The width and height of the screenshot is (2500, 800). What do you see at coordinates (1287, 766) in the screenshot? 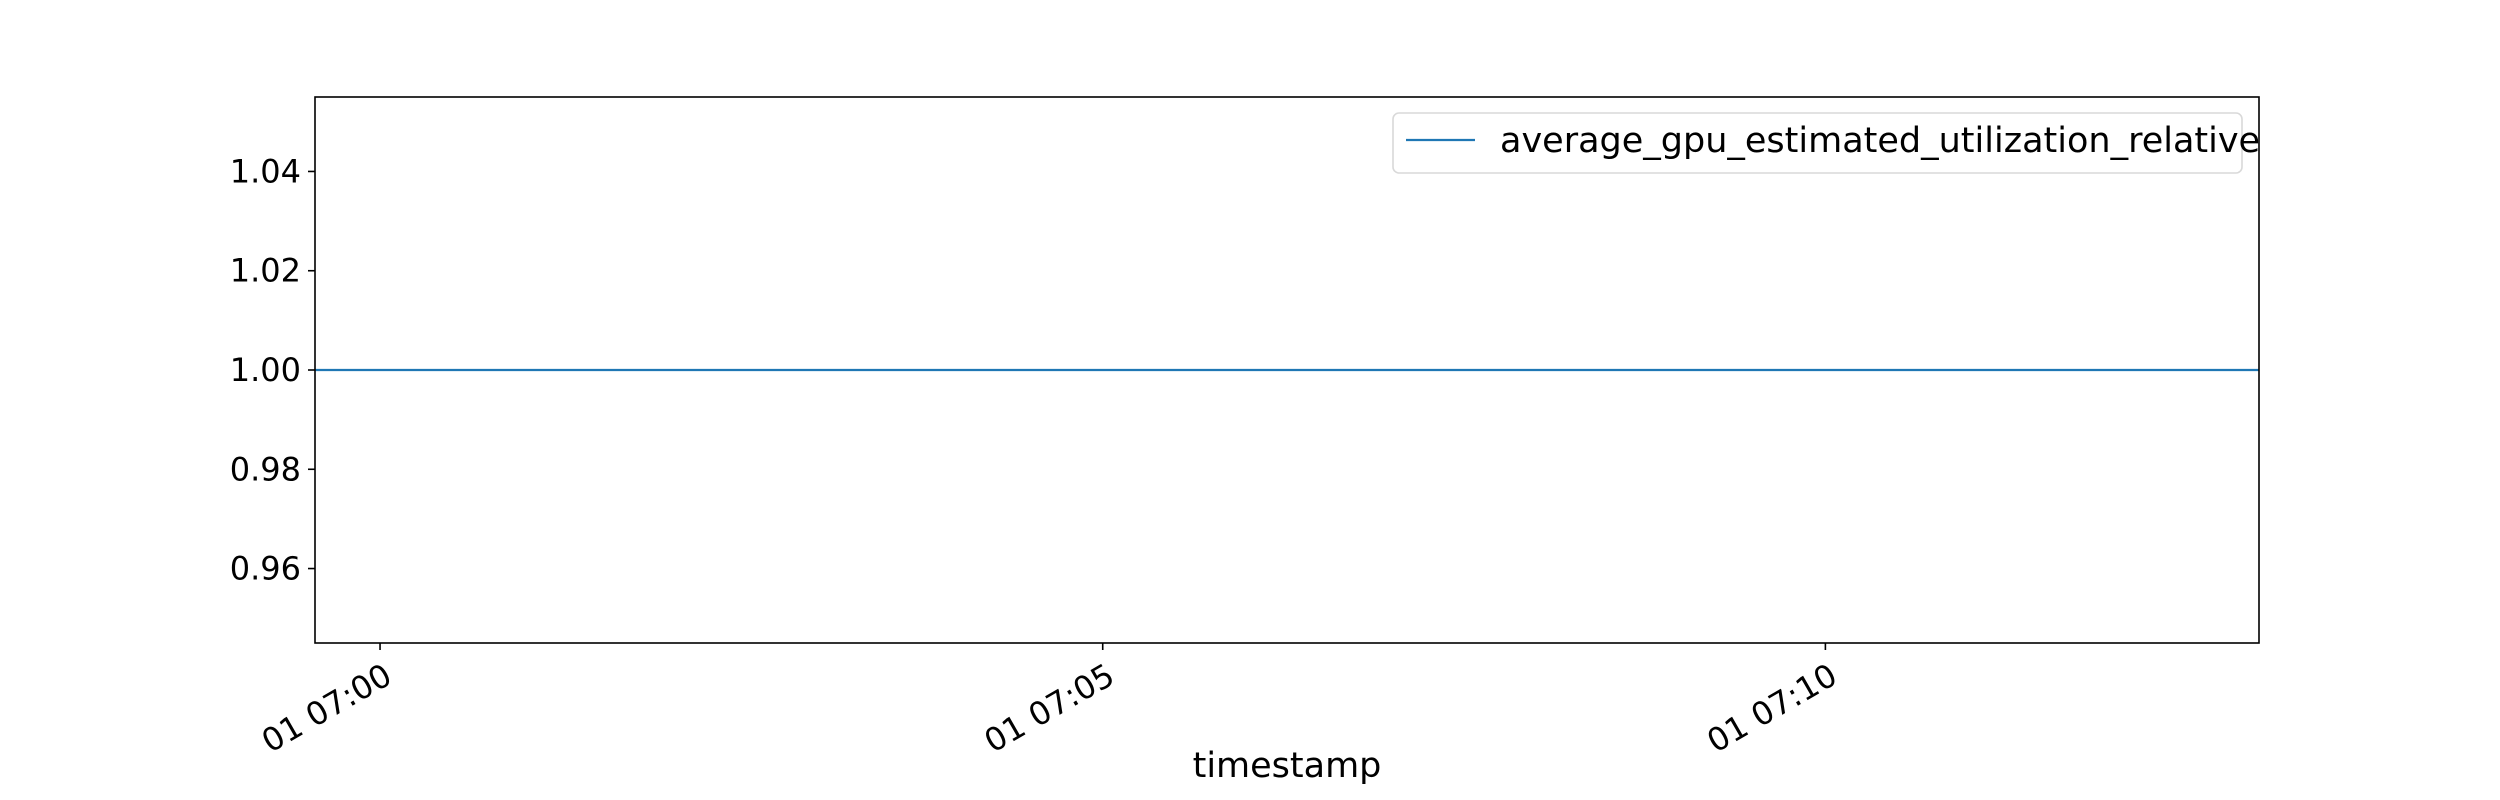
I see `x-axis-label: timestamp` at bounding box center [1287, 766].